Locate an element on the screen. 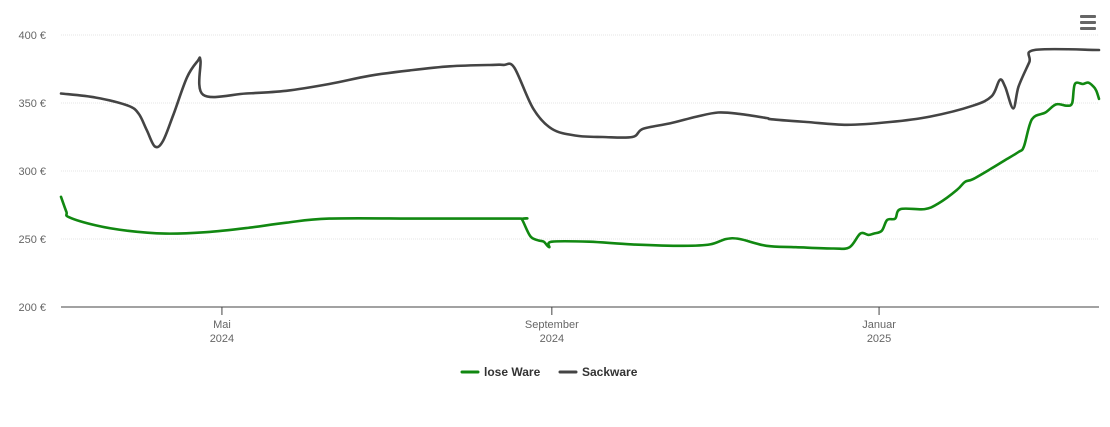 Image resolution: width=1110 pixels, height=427 pixels. y-axis-tick-labels: 200 € 250 € 300 € 350 € 400 € is located at coordinates (32, 172).